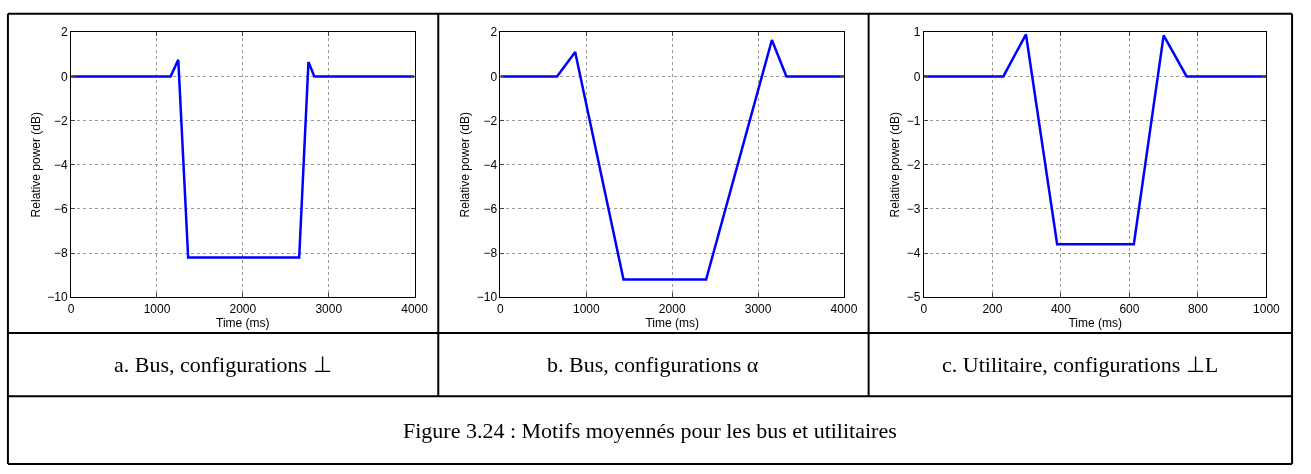 This screenshot has height=474, width=1311. I want to click on x-tick-label: 400, so click(1061, 308).